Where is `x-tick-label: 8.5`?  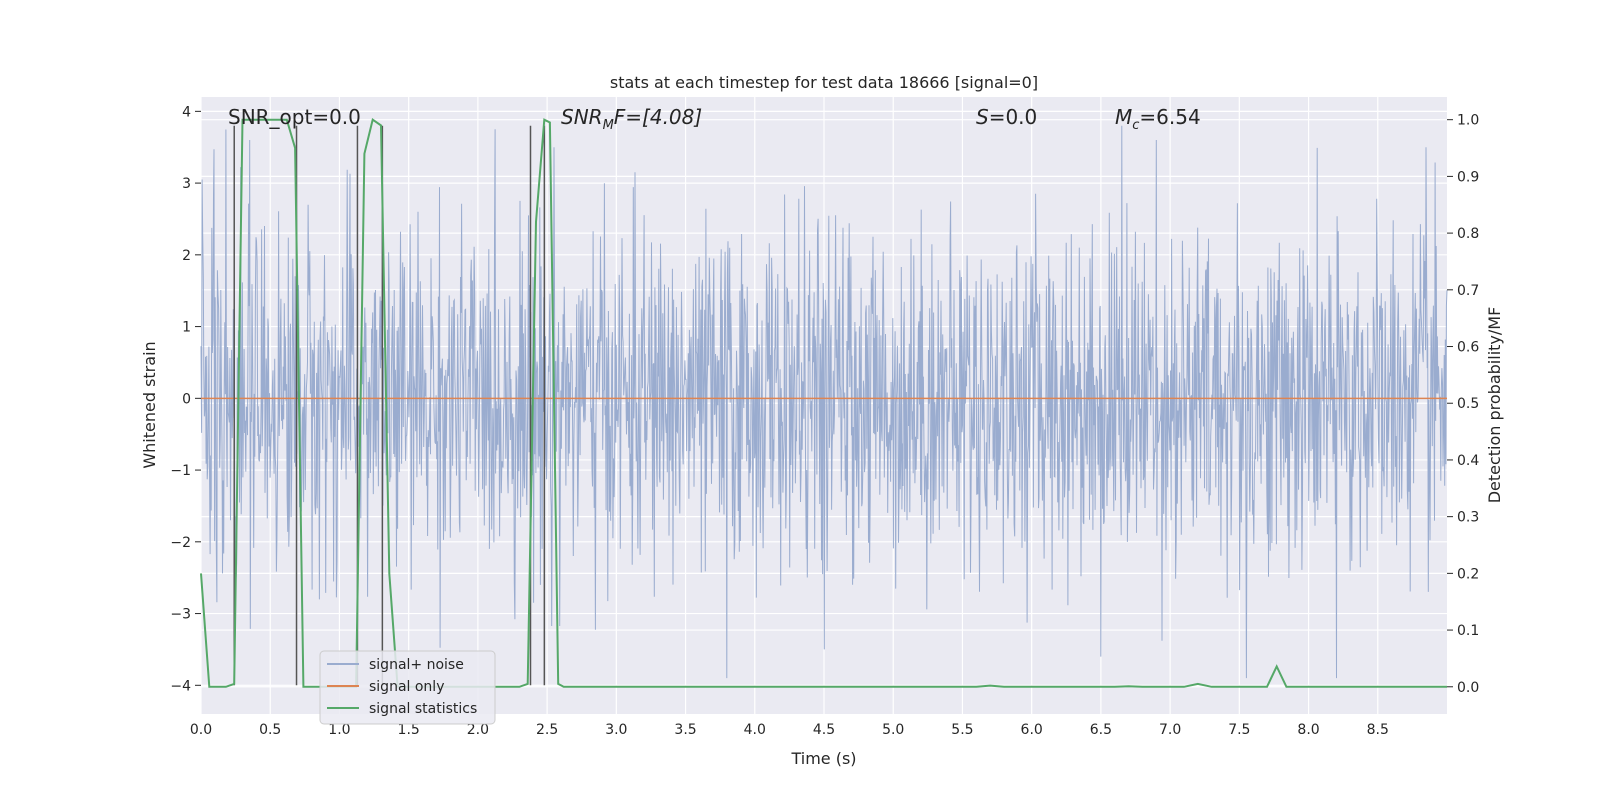 x-tick-label: 8.5 is located at coordinates (1378, 730).